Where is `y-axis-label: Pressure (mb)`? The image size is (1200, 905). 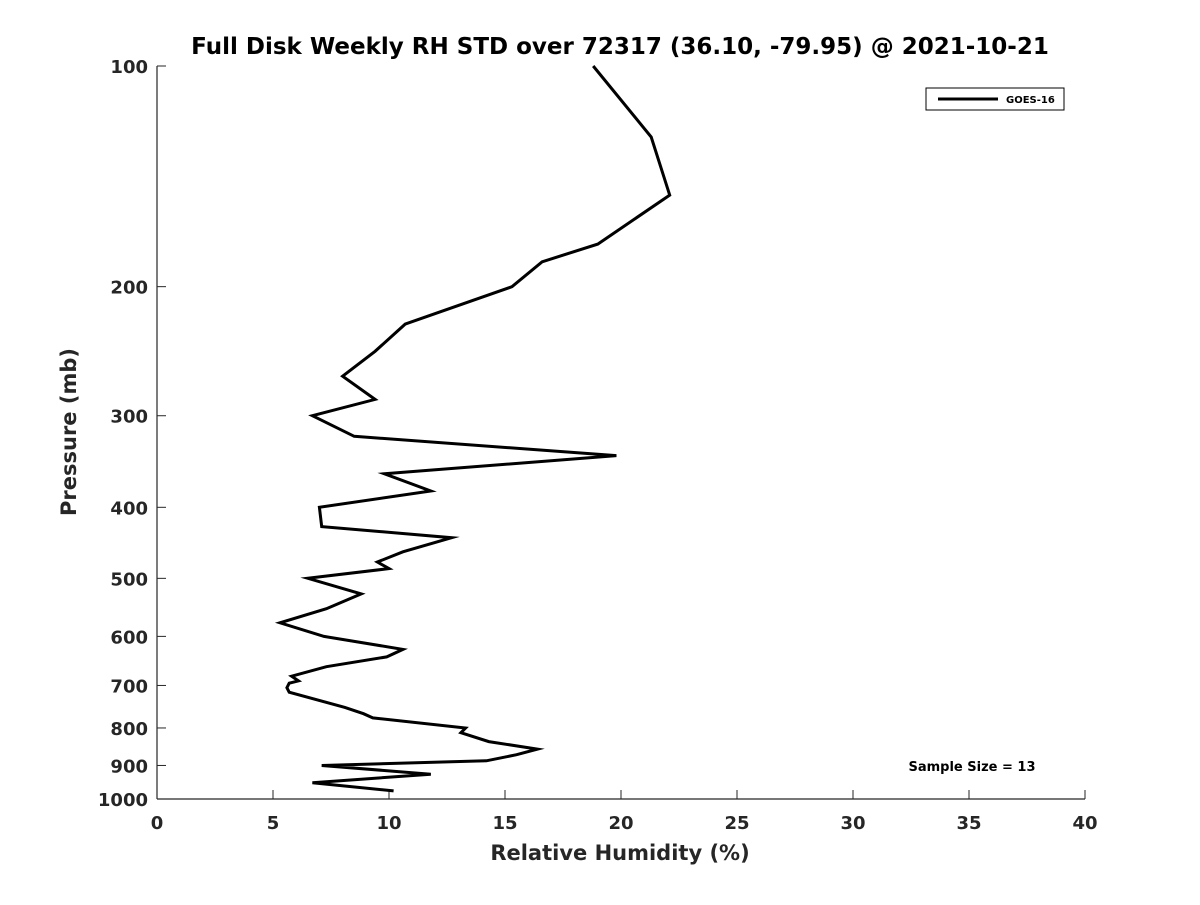
y-axis-label: Pressure (mb) is located at coordinates (69, 432).